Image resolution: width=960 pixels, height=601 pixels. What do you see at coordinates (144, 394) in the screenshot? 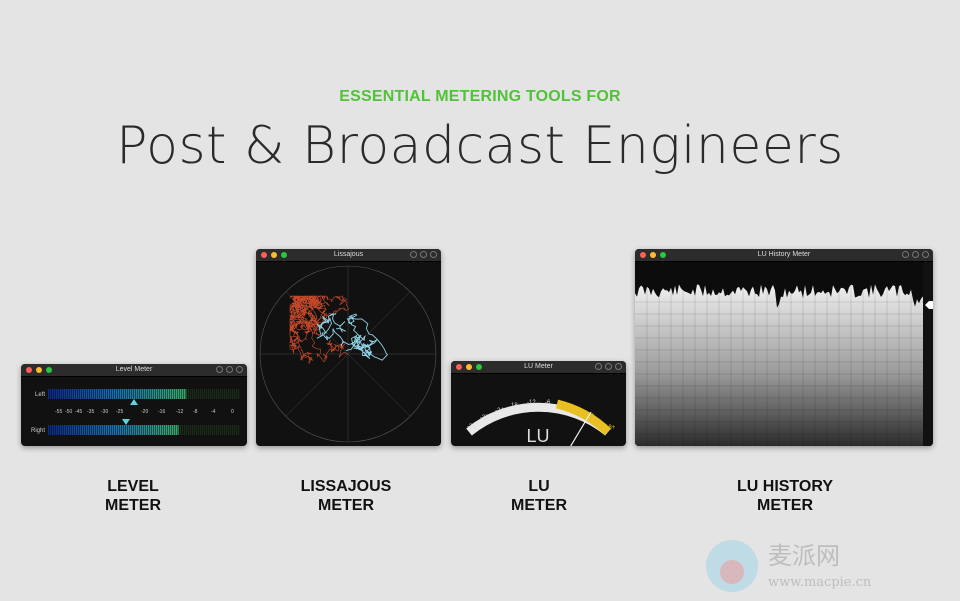
I see `left-meter-ticks` at bounding box center [144, 394].